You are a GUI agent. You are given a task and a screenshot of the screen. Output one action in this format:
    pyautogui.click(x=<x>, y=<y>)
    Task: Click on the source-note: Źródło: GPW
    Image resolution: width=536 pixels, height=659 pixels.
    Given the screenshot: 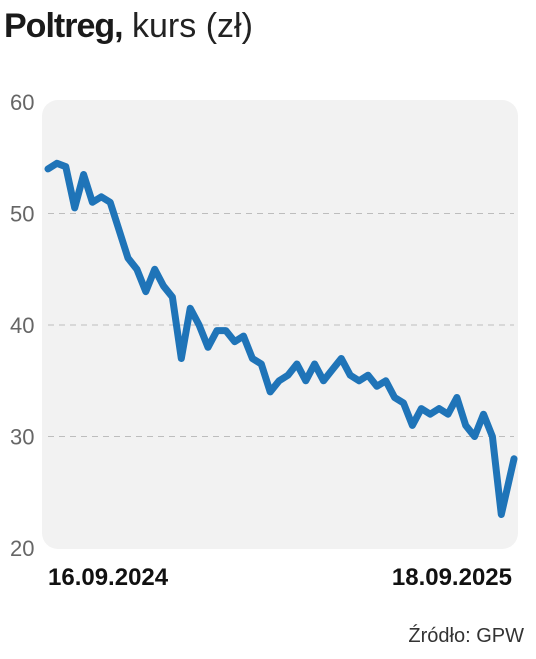 What is the action you would take?
    pyautogui.click(x=466, y=636)
    